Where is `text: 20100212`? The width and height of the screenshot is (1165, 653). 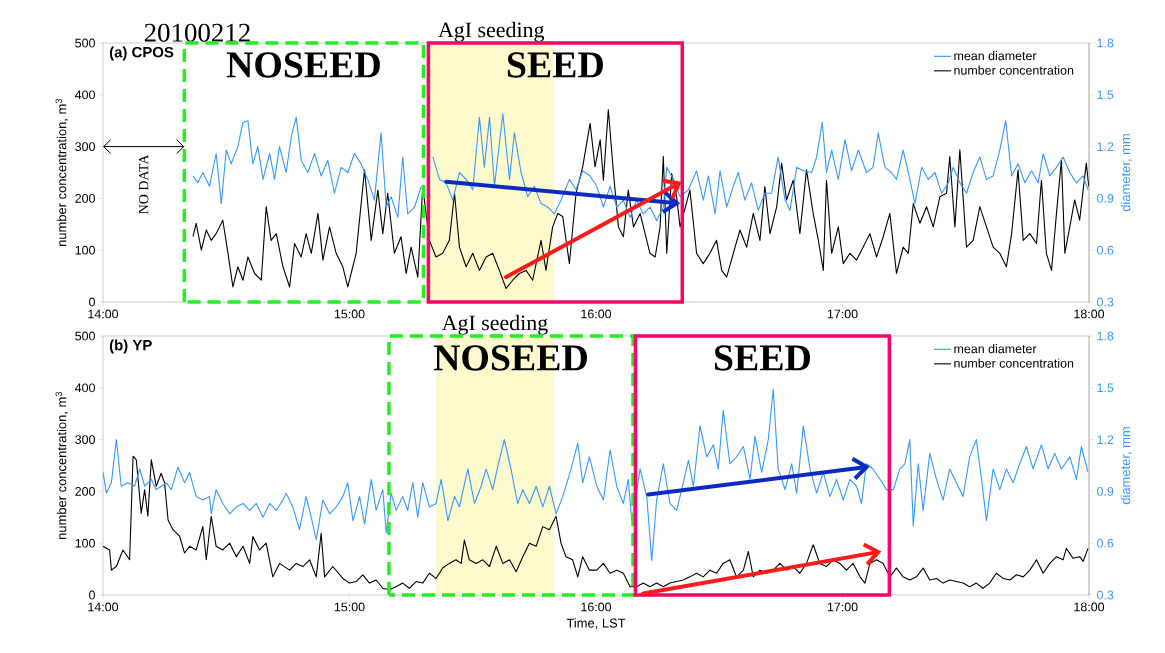 text: 20100212 is located at coordinates (197, 32).